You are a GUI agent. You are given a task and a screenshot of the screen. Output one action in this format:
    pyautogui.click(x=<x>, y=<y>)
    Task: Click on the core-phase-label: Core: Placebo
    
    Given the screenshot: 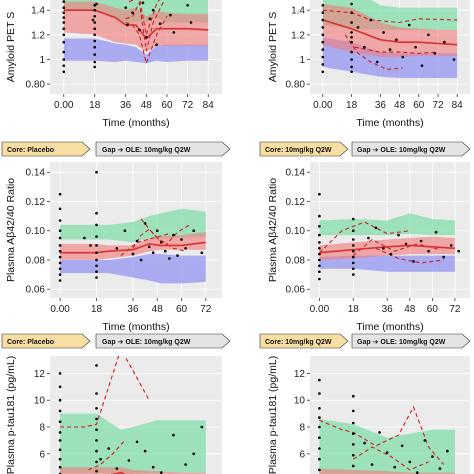 What is the action you would take?
    pyautogui.click(x=30, y=150)
    